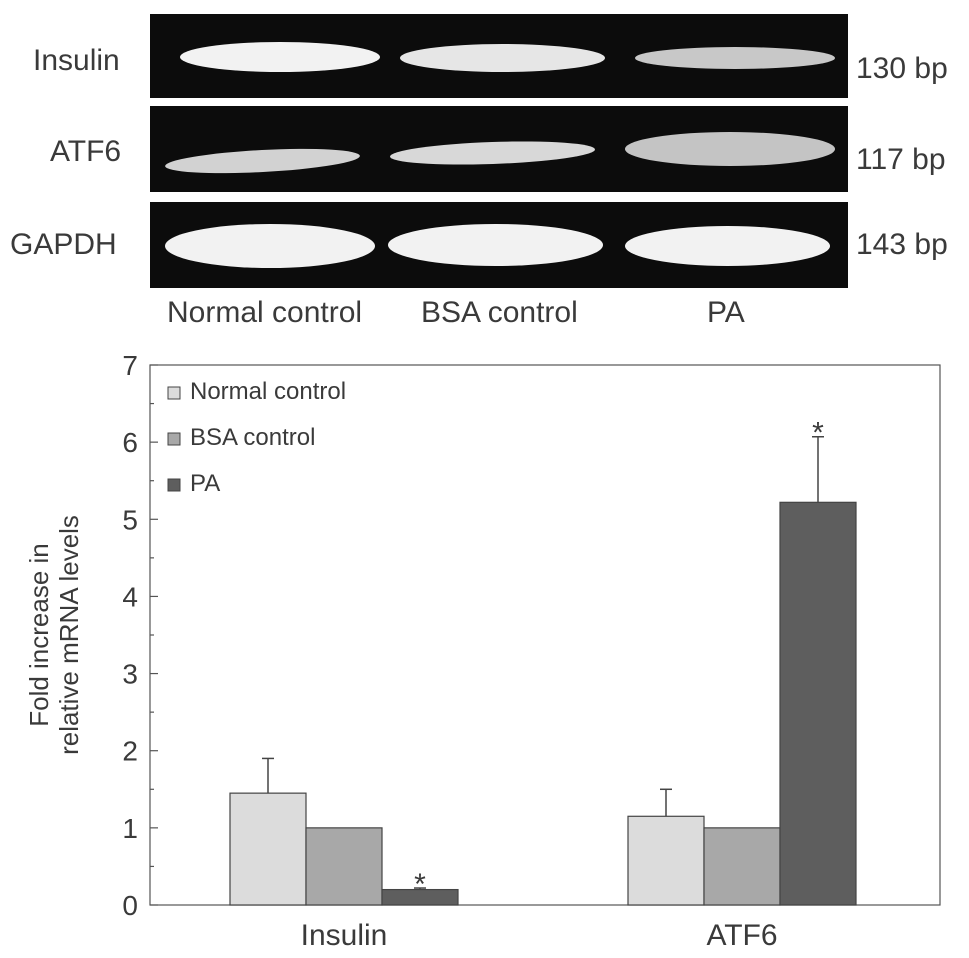  I want to click on y-axis-label-line: Fold increase in, so click(39, 635).